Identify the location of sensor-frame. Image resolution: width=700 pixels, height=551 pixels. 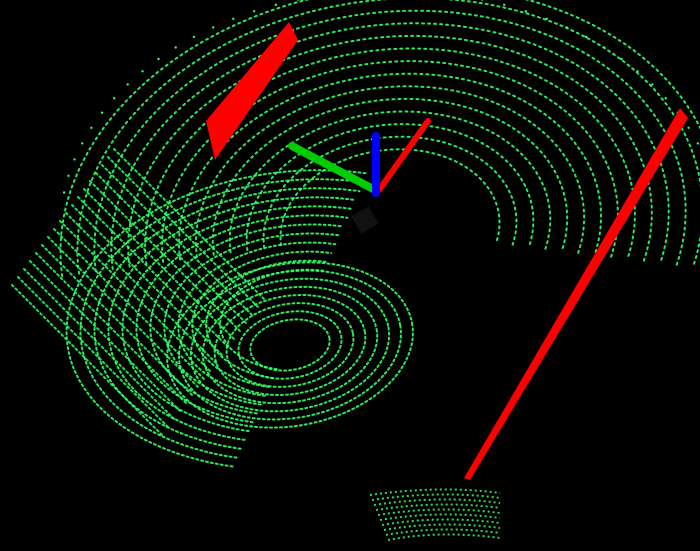
(359, 176).